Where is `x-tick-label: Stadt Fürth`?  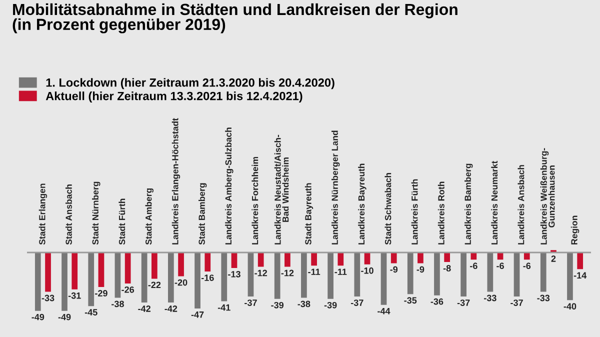
x-tick-label: Stadt Fürth is located at coordinates (122, 221).